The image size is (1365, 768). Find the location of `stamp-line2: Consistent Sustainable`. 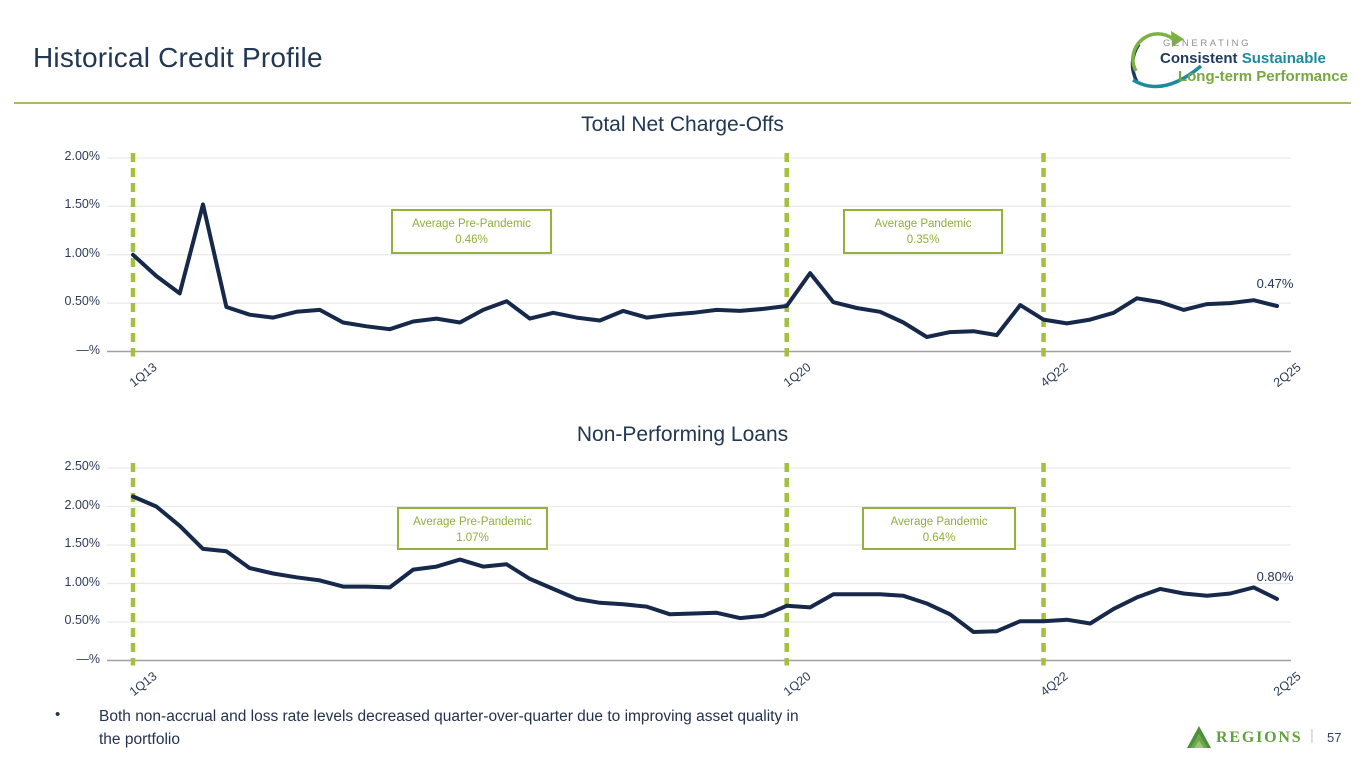

stamp-line2: Consistent Sustainable is located at coordinates (1243, 58).